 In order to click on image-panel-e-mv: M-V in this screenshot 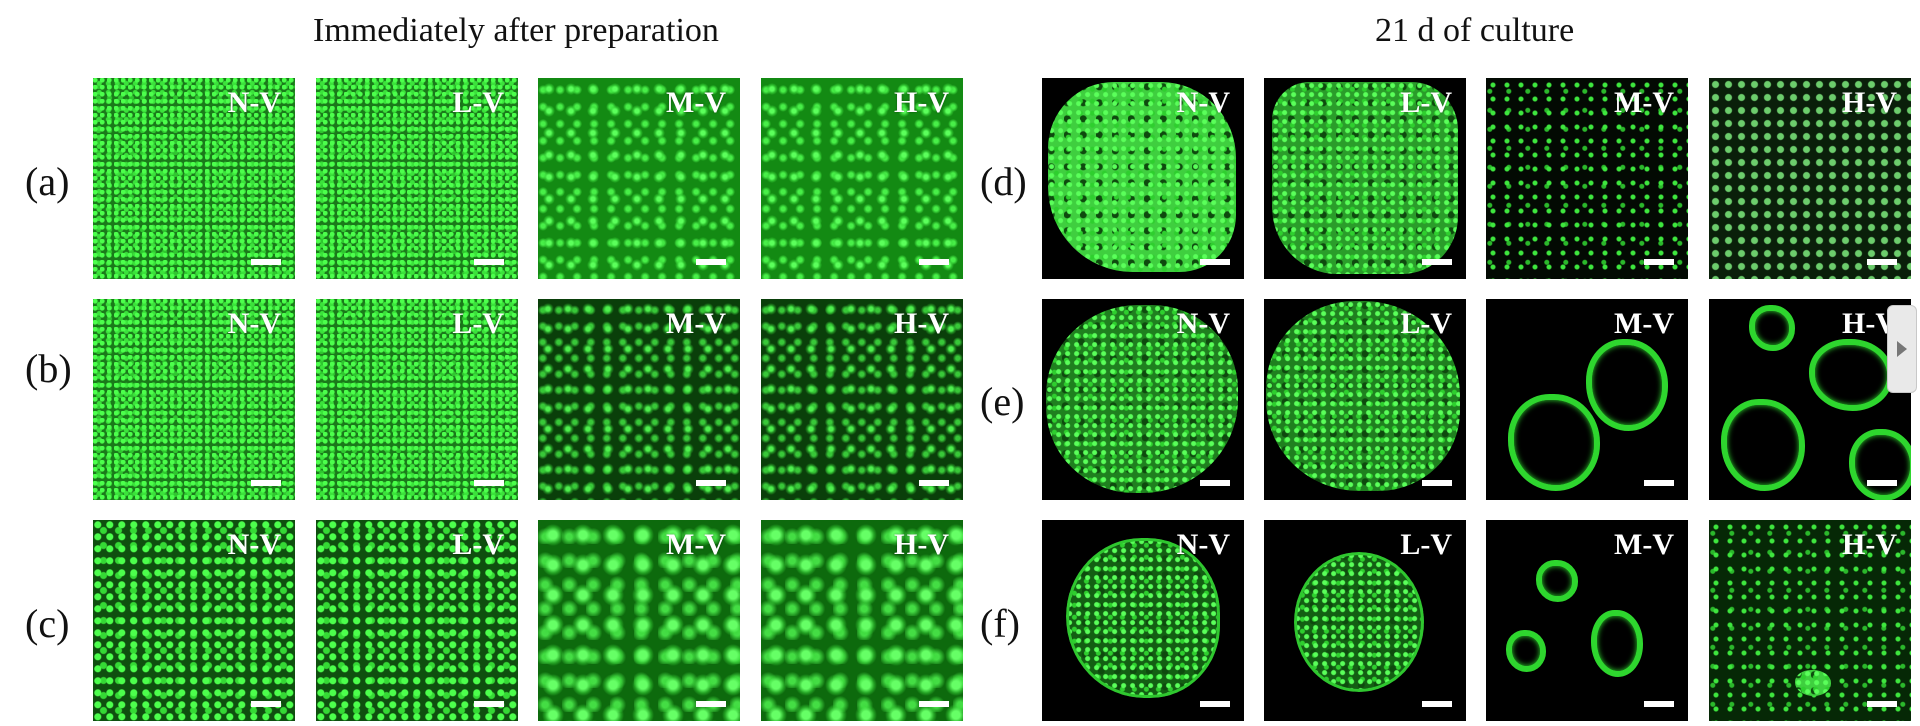, I will do `click(1587, 399)`.